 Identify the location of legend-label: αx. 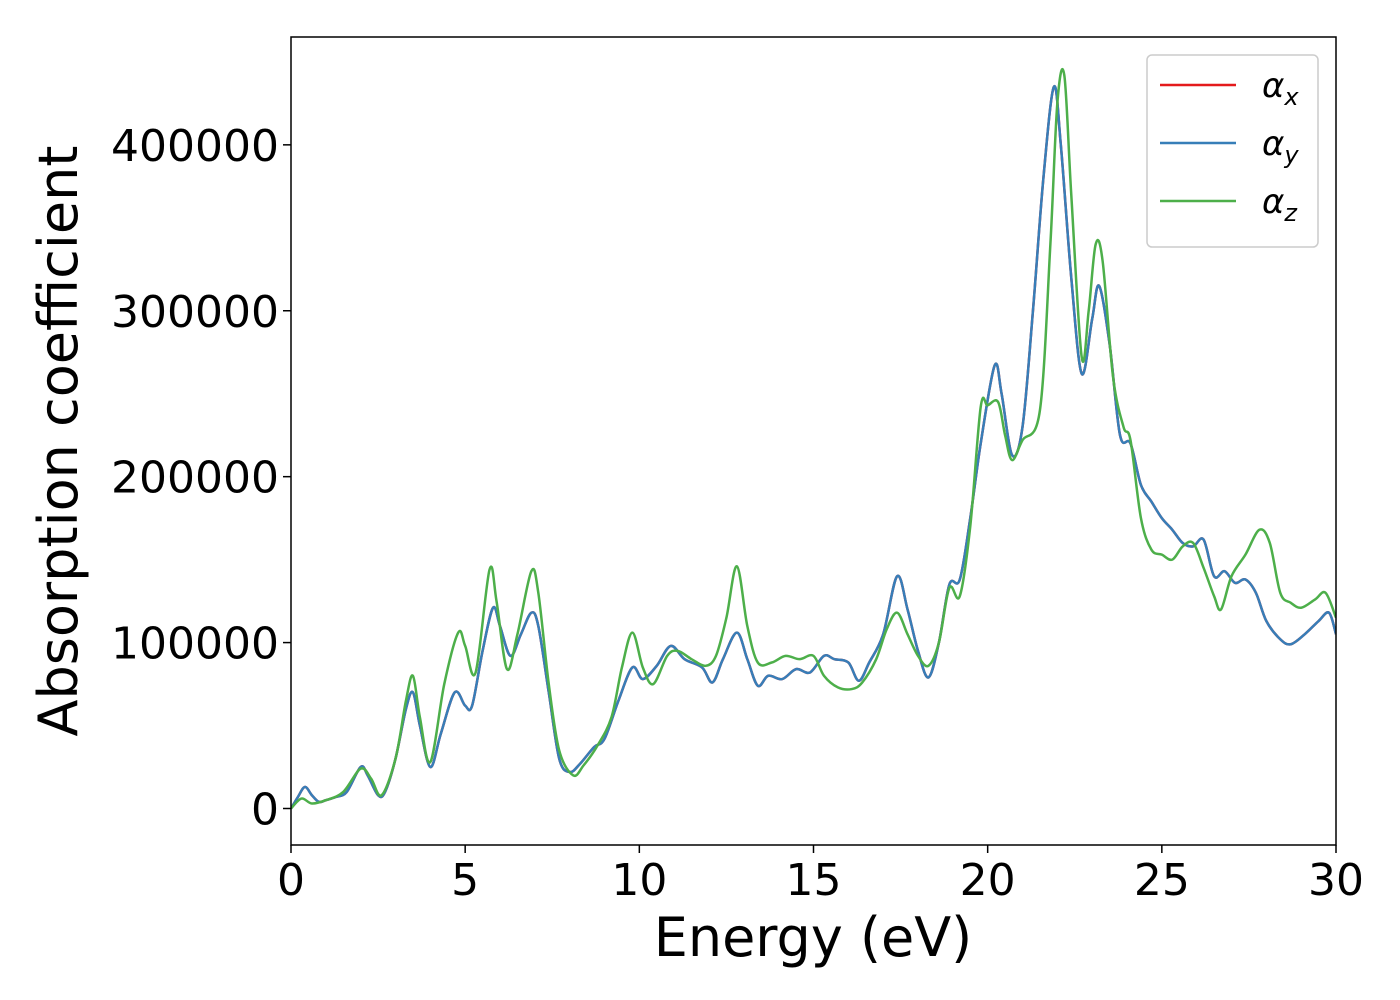
(1280, 88).